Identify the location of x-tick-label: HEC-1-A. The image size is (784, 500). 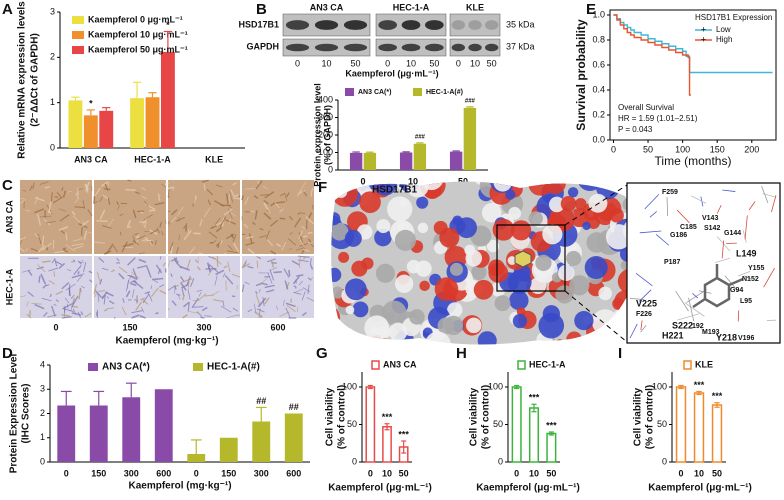
(152, 159).